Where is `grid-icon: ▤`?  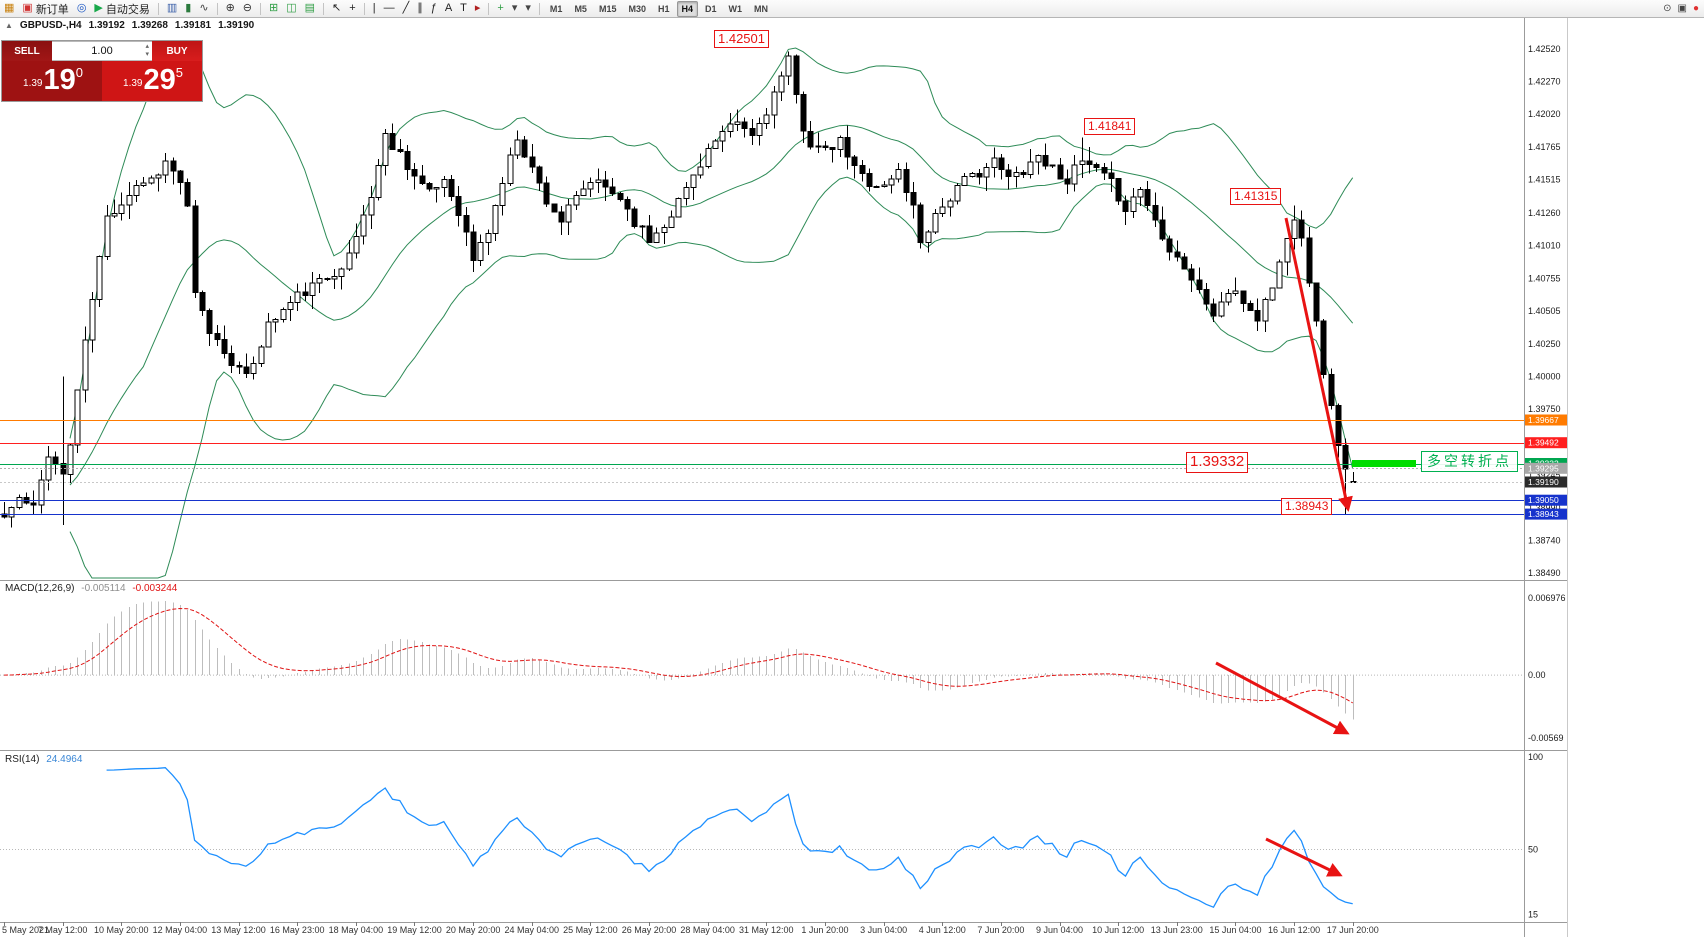 grid-icon: ▤ is located at coordinates (310, 8).